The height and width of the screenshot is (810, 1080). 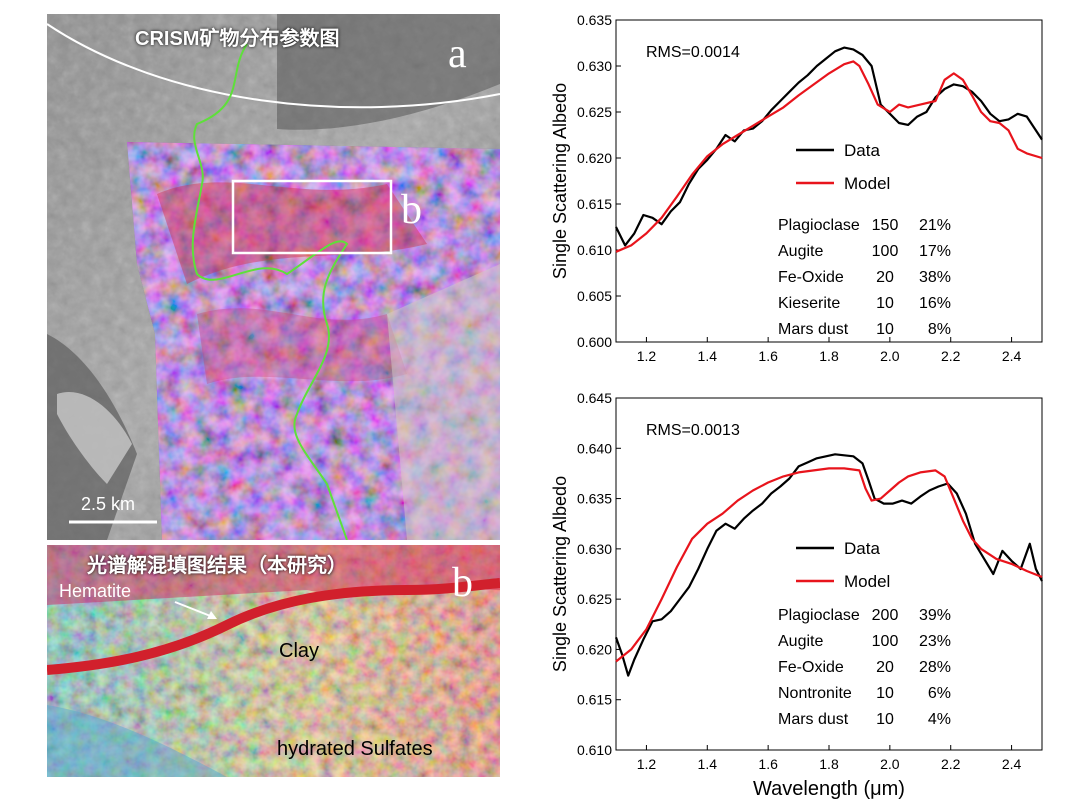 What do you see at coordinates (594, 549) in the screenshot?
I see `chart1-ytick-label: 0.630` at bounding box center [594, 549].